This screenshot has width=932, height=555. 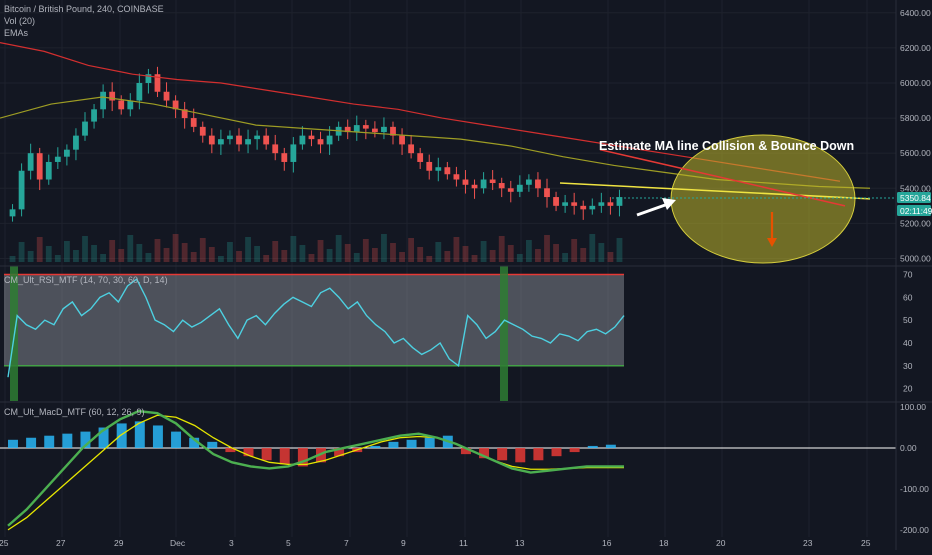 What do you see at coordinates (664, 543) in the screenshot?
I see `x-tick-label: 18` at bounding box center [664, 543].